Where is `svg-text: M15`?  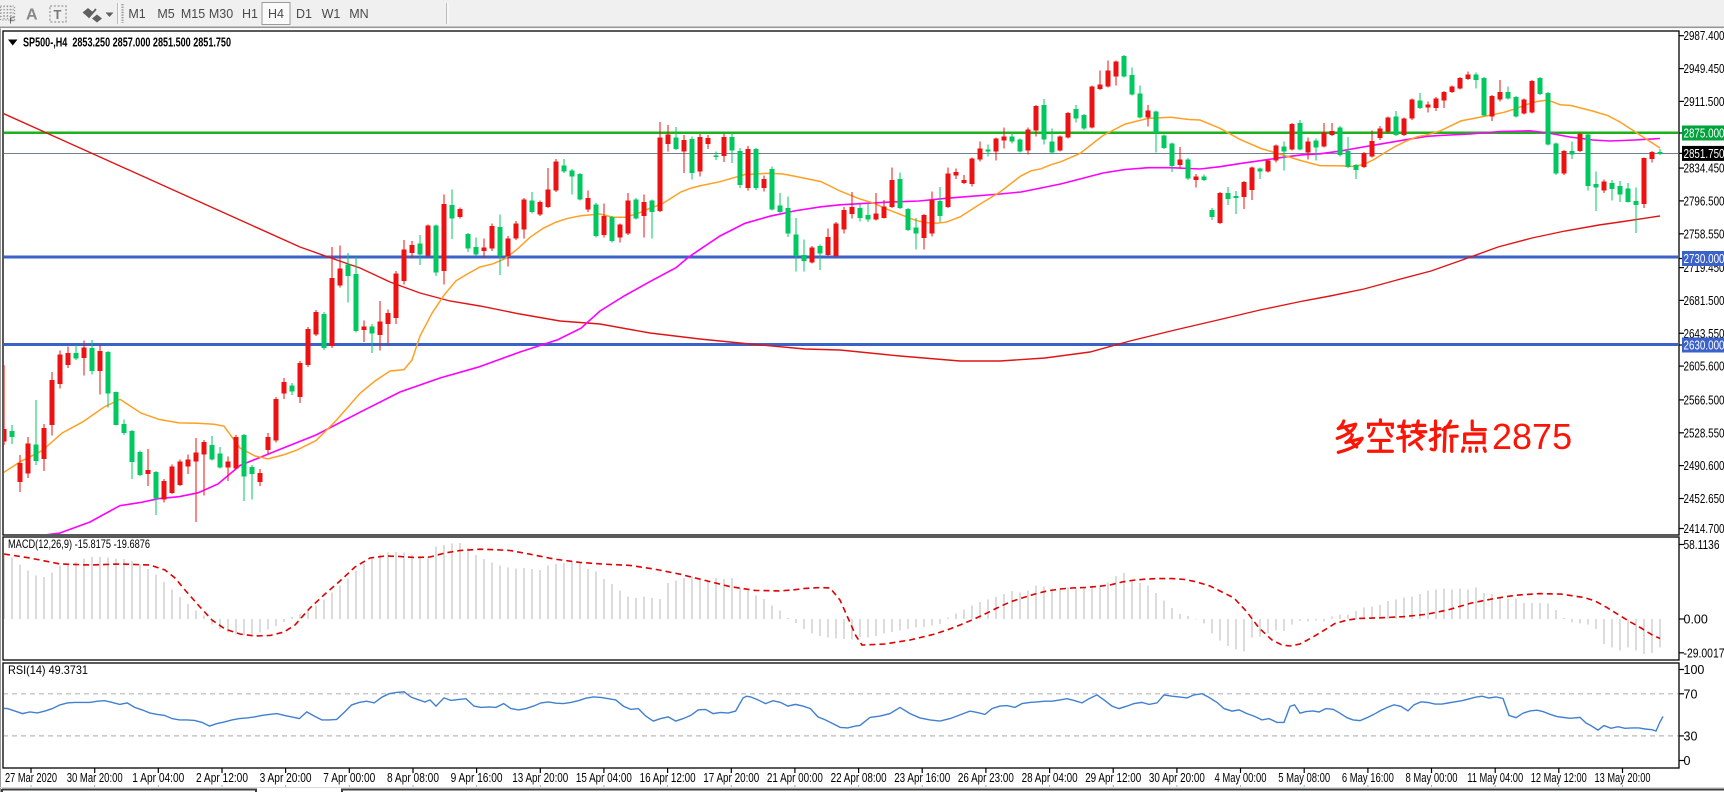
svg-text: M15 is located at coordinates (193, 14).